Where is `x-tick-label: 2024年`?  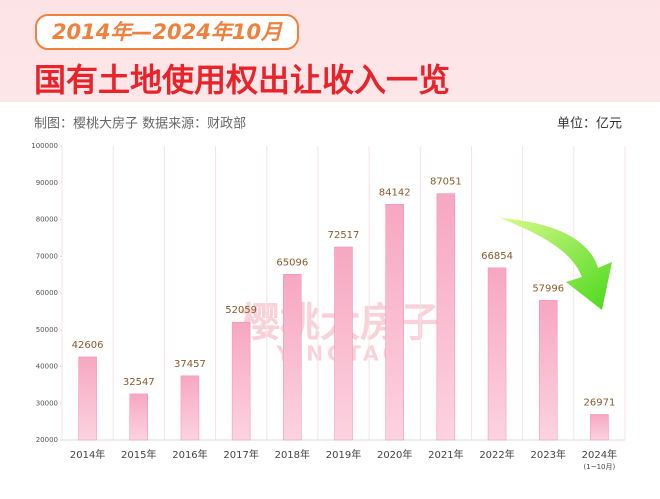
x-tick-label: 2024年 is located at coordinates (599, 454).